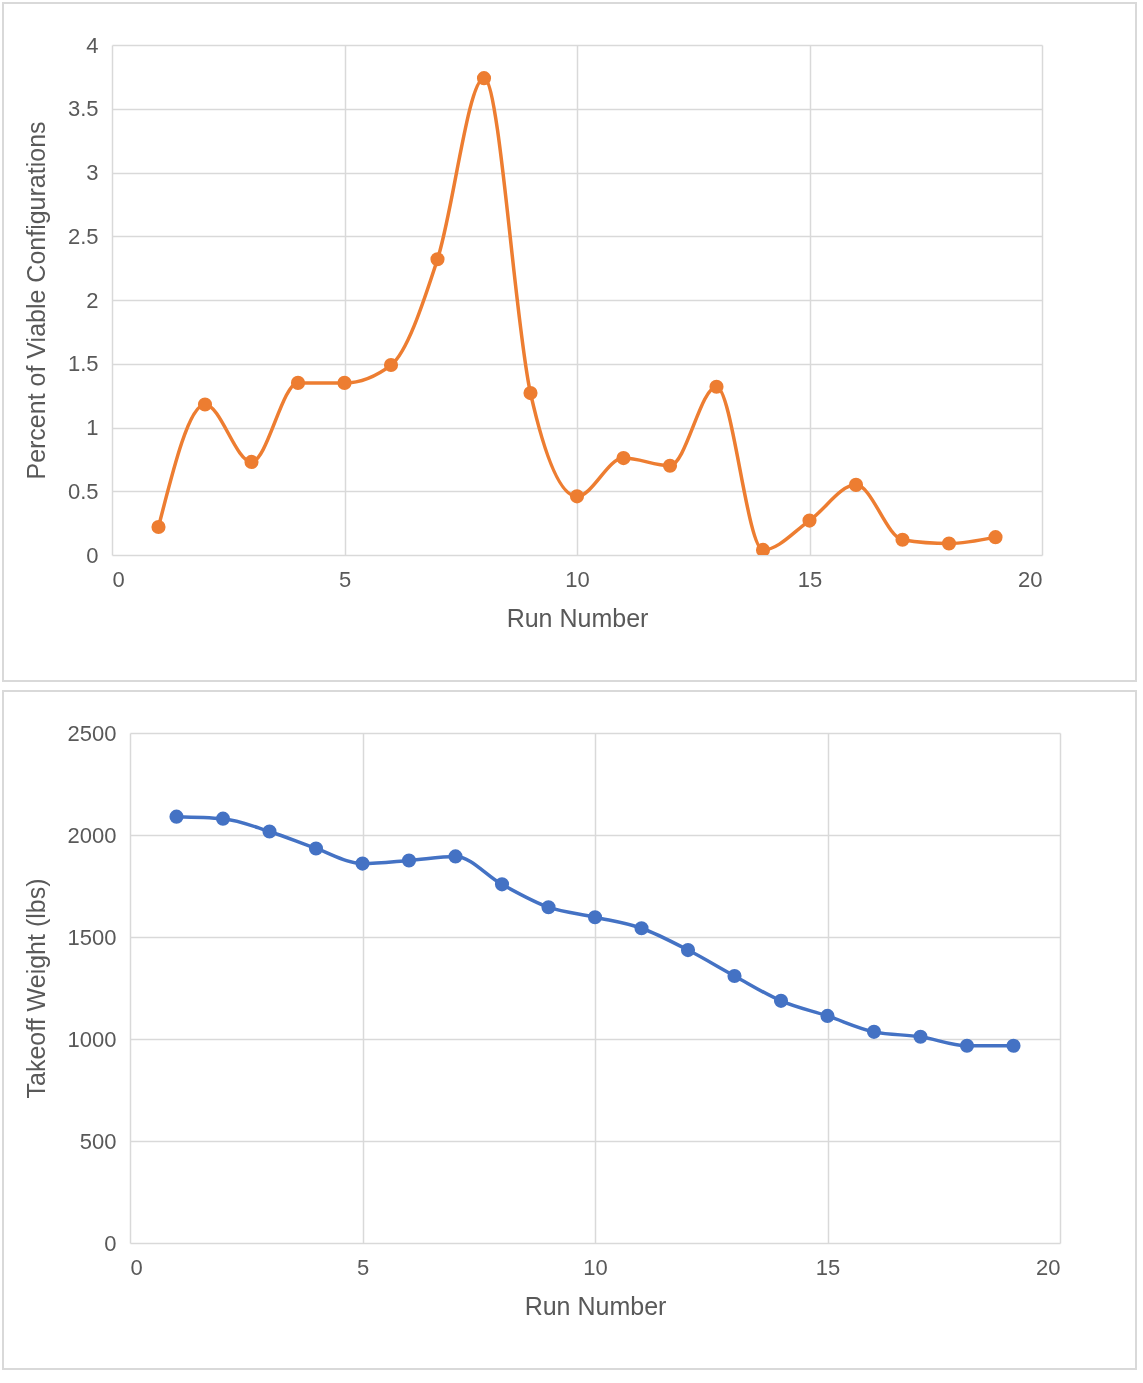  I want to click on x-tick-label: 0, so click(136, 1267).